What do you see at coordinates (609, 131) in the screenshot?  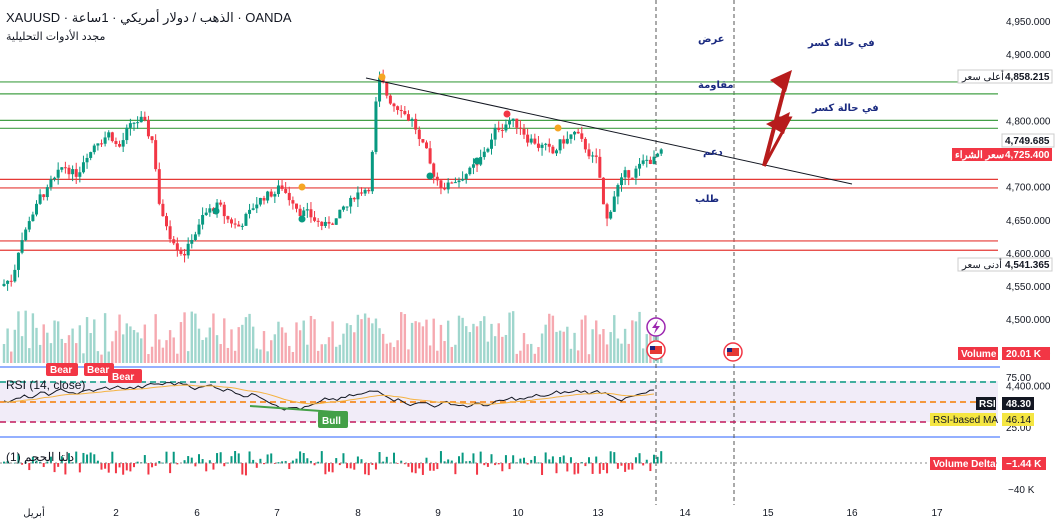 I see `trend-line` at bounding box center [609, 131].